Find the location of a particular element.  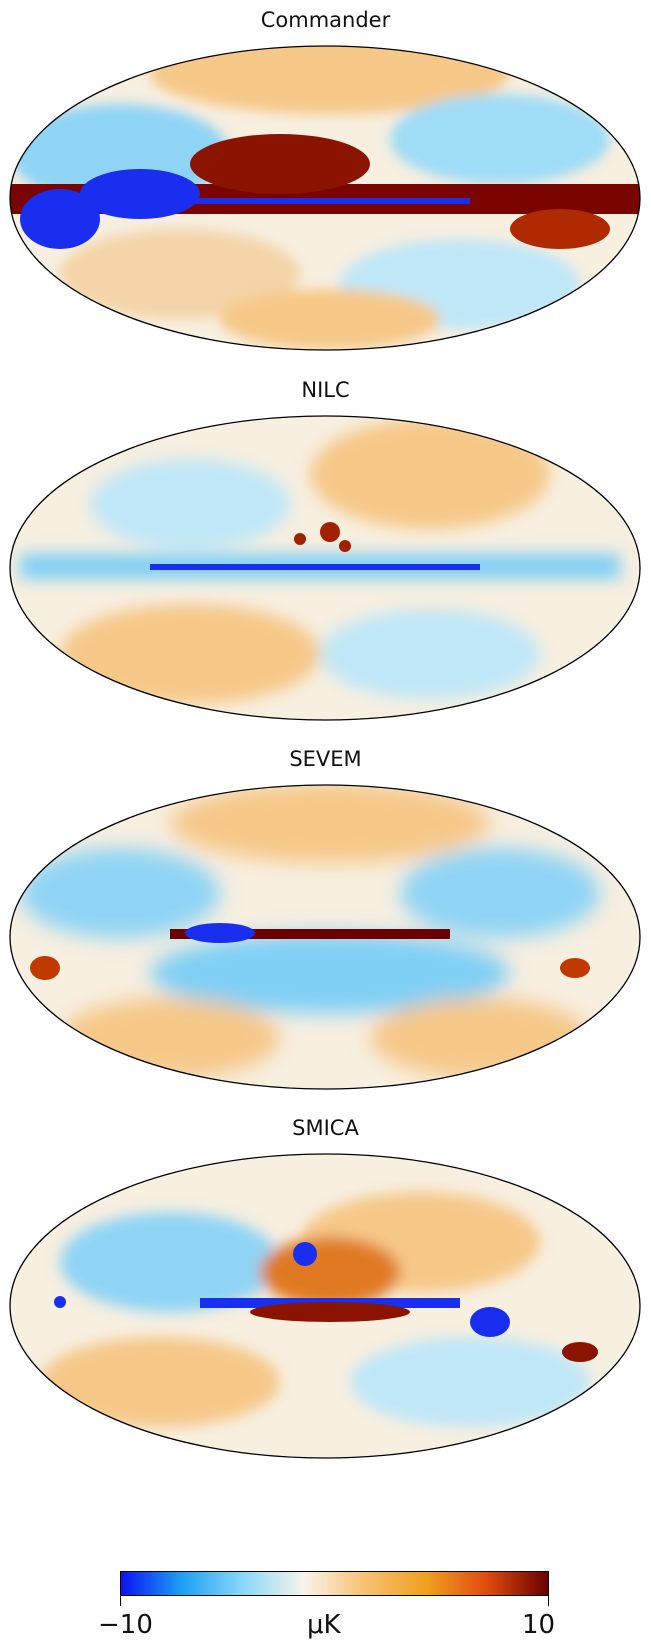

colorbar is located at coordinates (334, 1583).